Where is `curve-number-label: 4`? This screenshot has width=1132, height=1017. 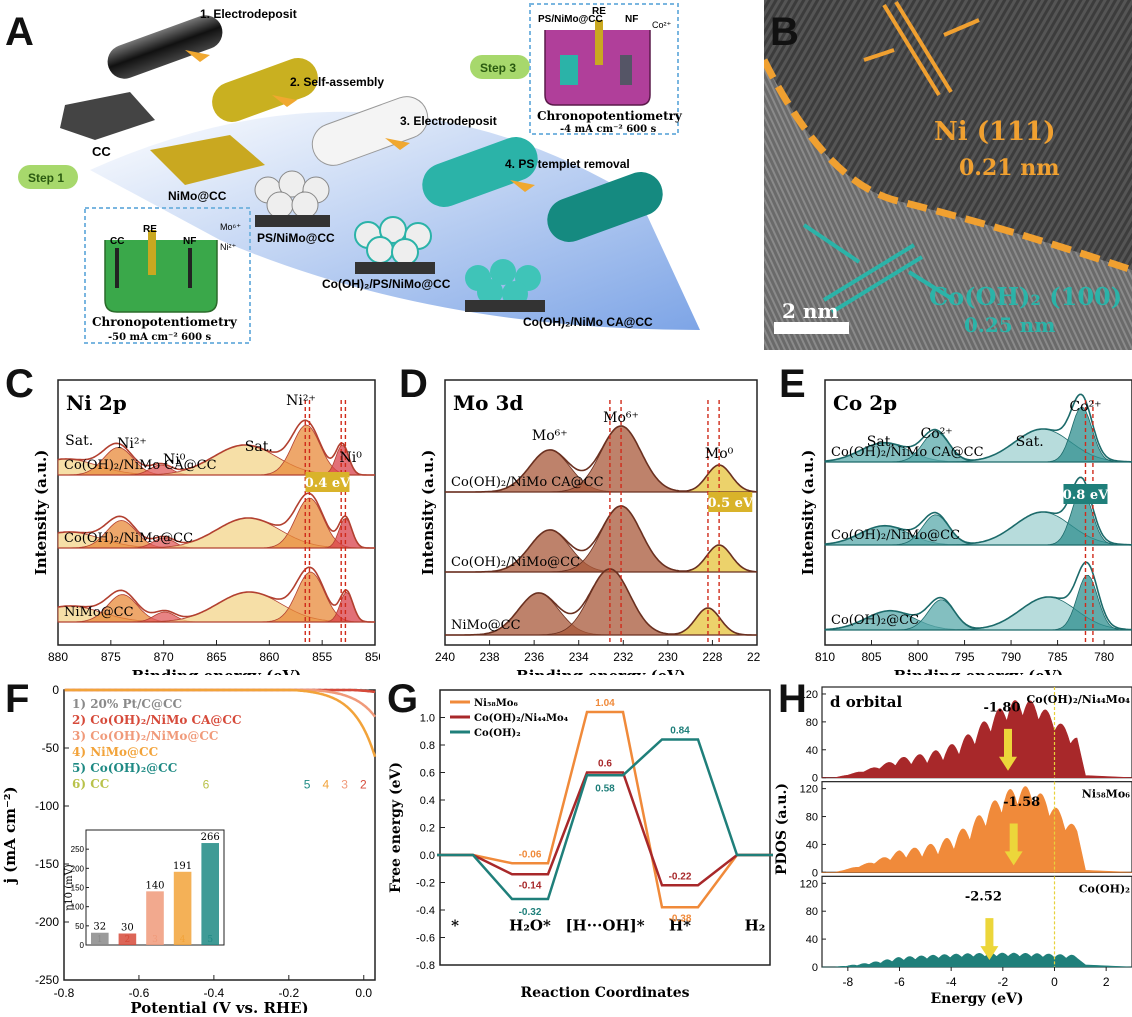 curve-number-label: 4 is located at coordinates (326, 785).